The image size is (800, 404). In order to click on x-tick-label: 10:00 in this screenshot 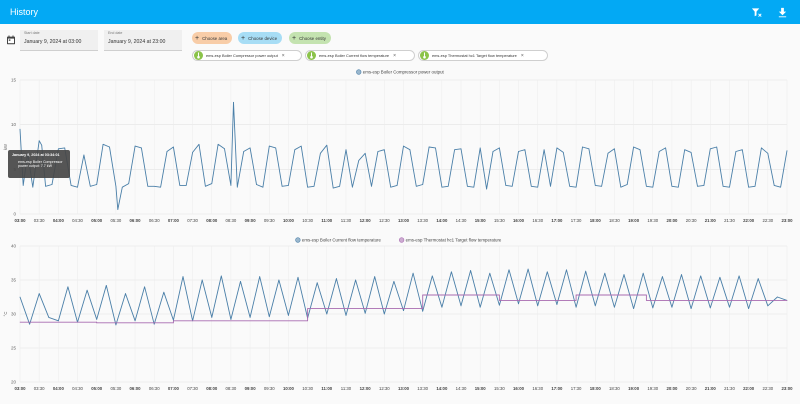, I will do `click(289, 388)`.